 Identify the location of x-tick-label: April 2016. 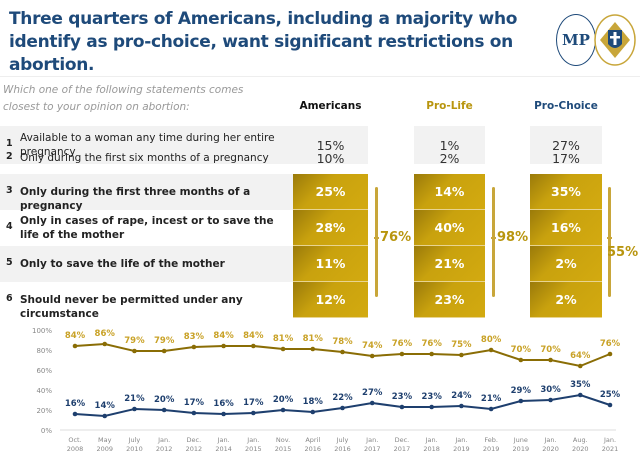
(313, 444).